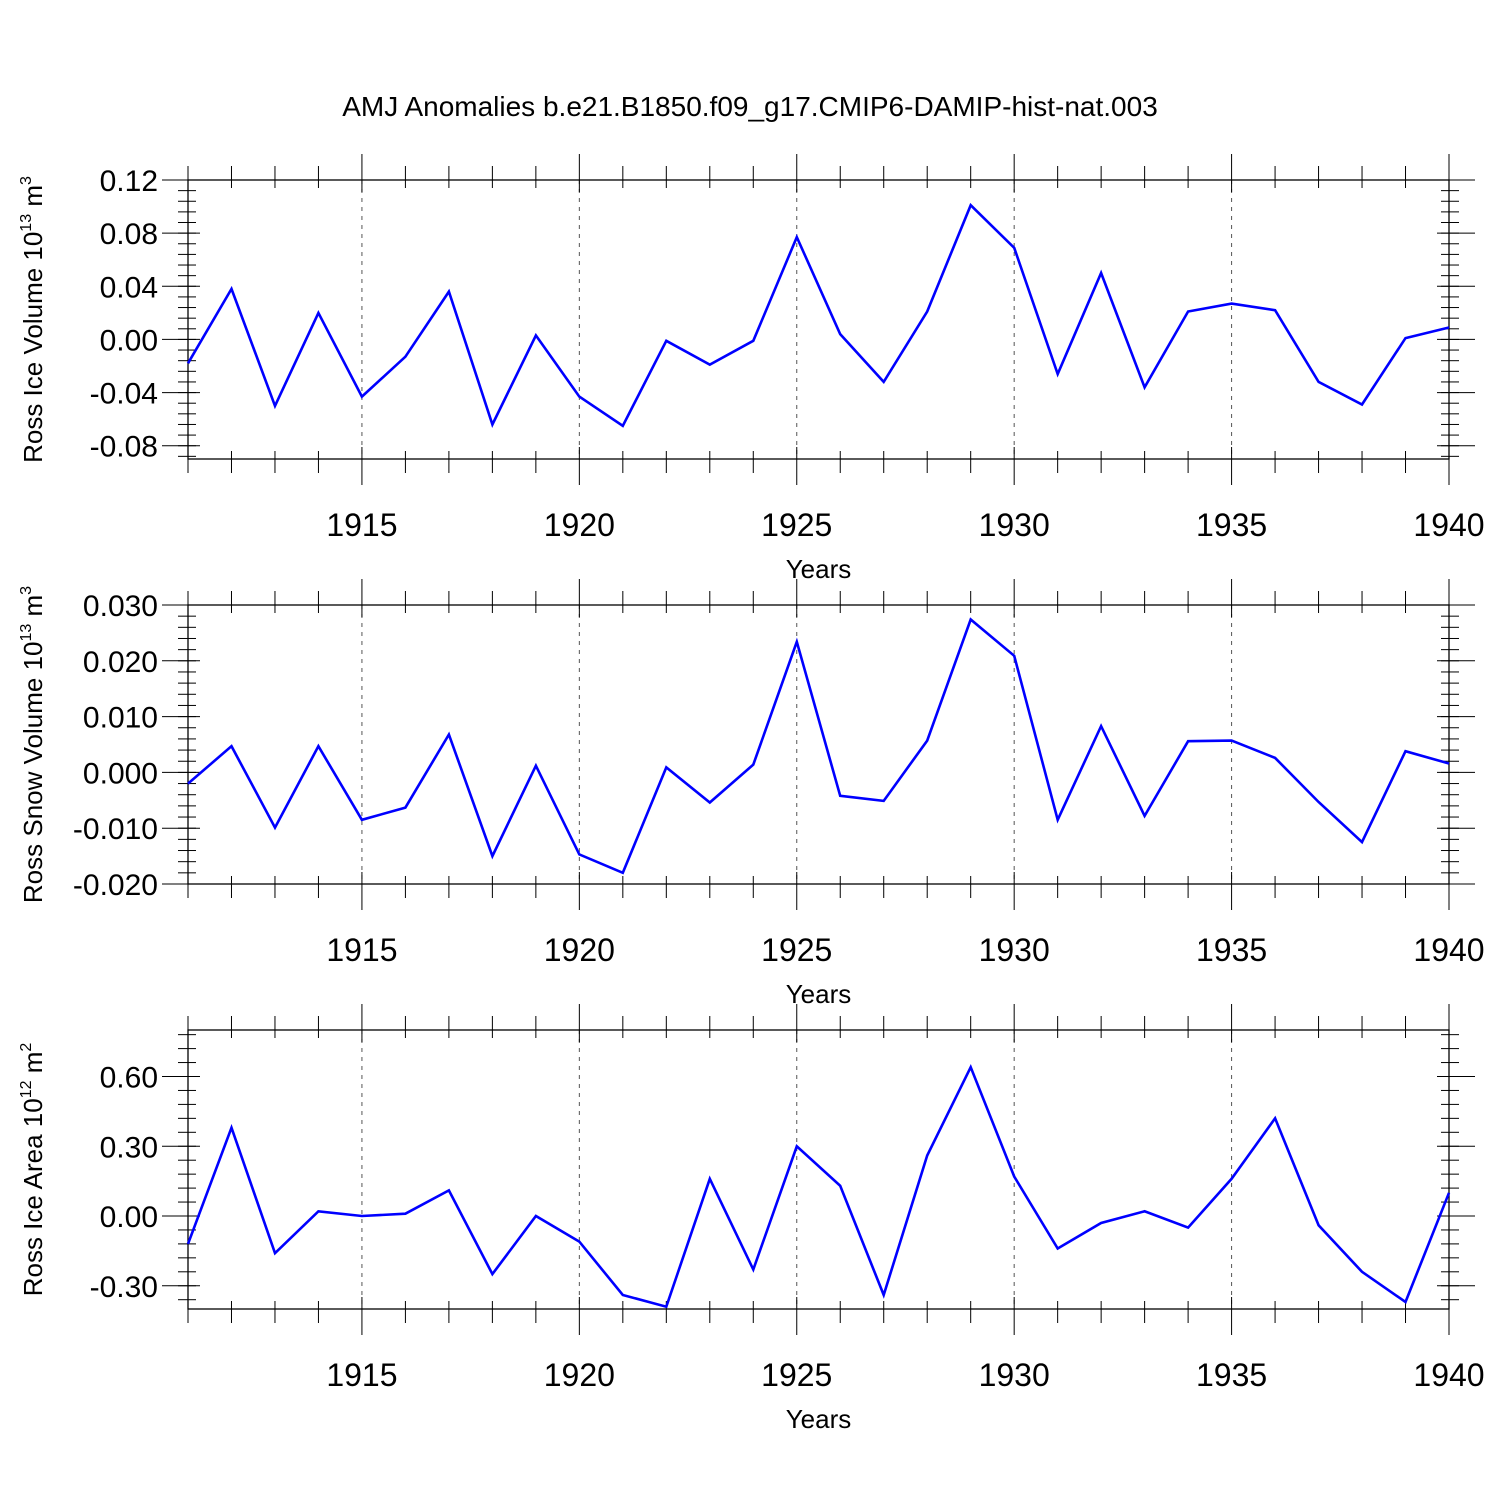 The height and width of the screenshot is (1500, 1500). What do you see at coordinates (33, 744) in the screenshot?
I see `y-axis-label: Ross Snow Volume 1013 m3` at bounding box center [33, 744].